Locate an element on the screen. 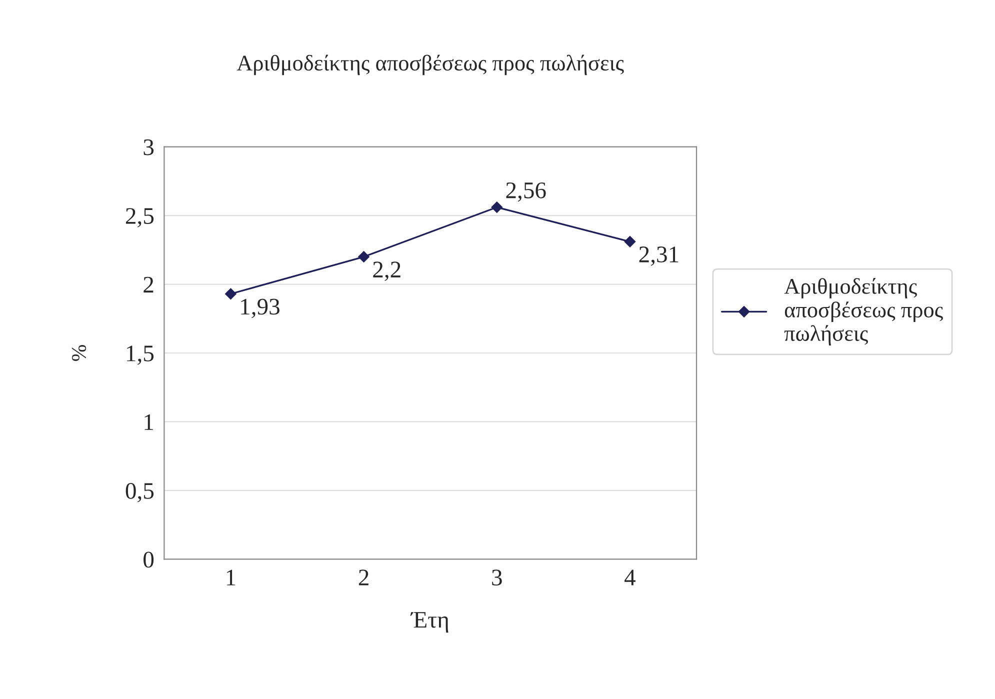 The height and width of the screenshot is (699, 995). x-tick-label: 1 is located at coordinates (231, 578).